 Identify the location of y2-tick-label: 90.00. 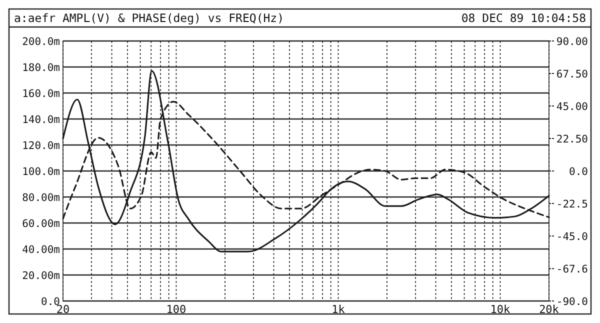
(572, 42).